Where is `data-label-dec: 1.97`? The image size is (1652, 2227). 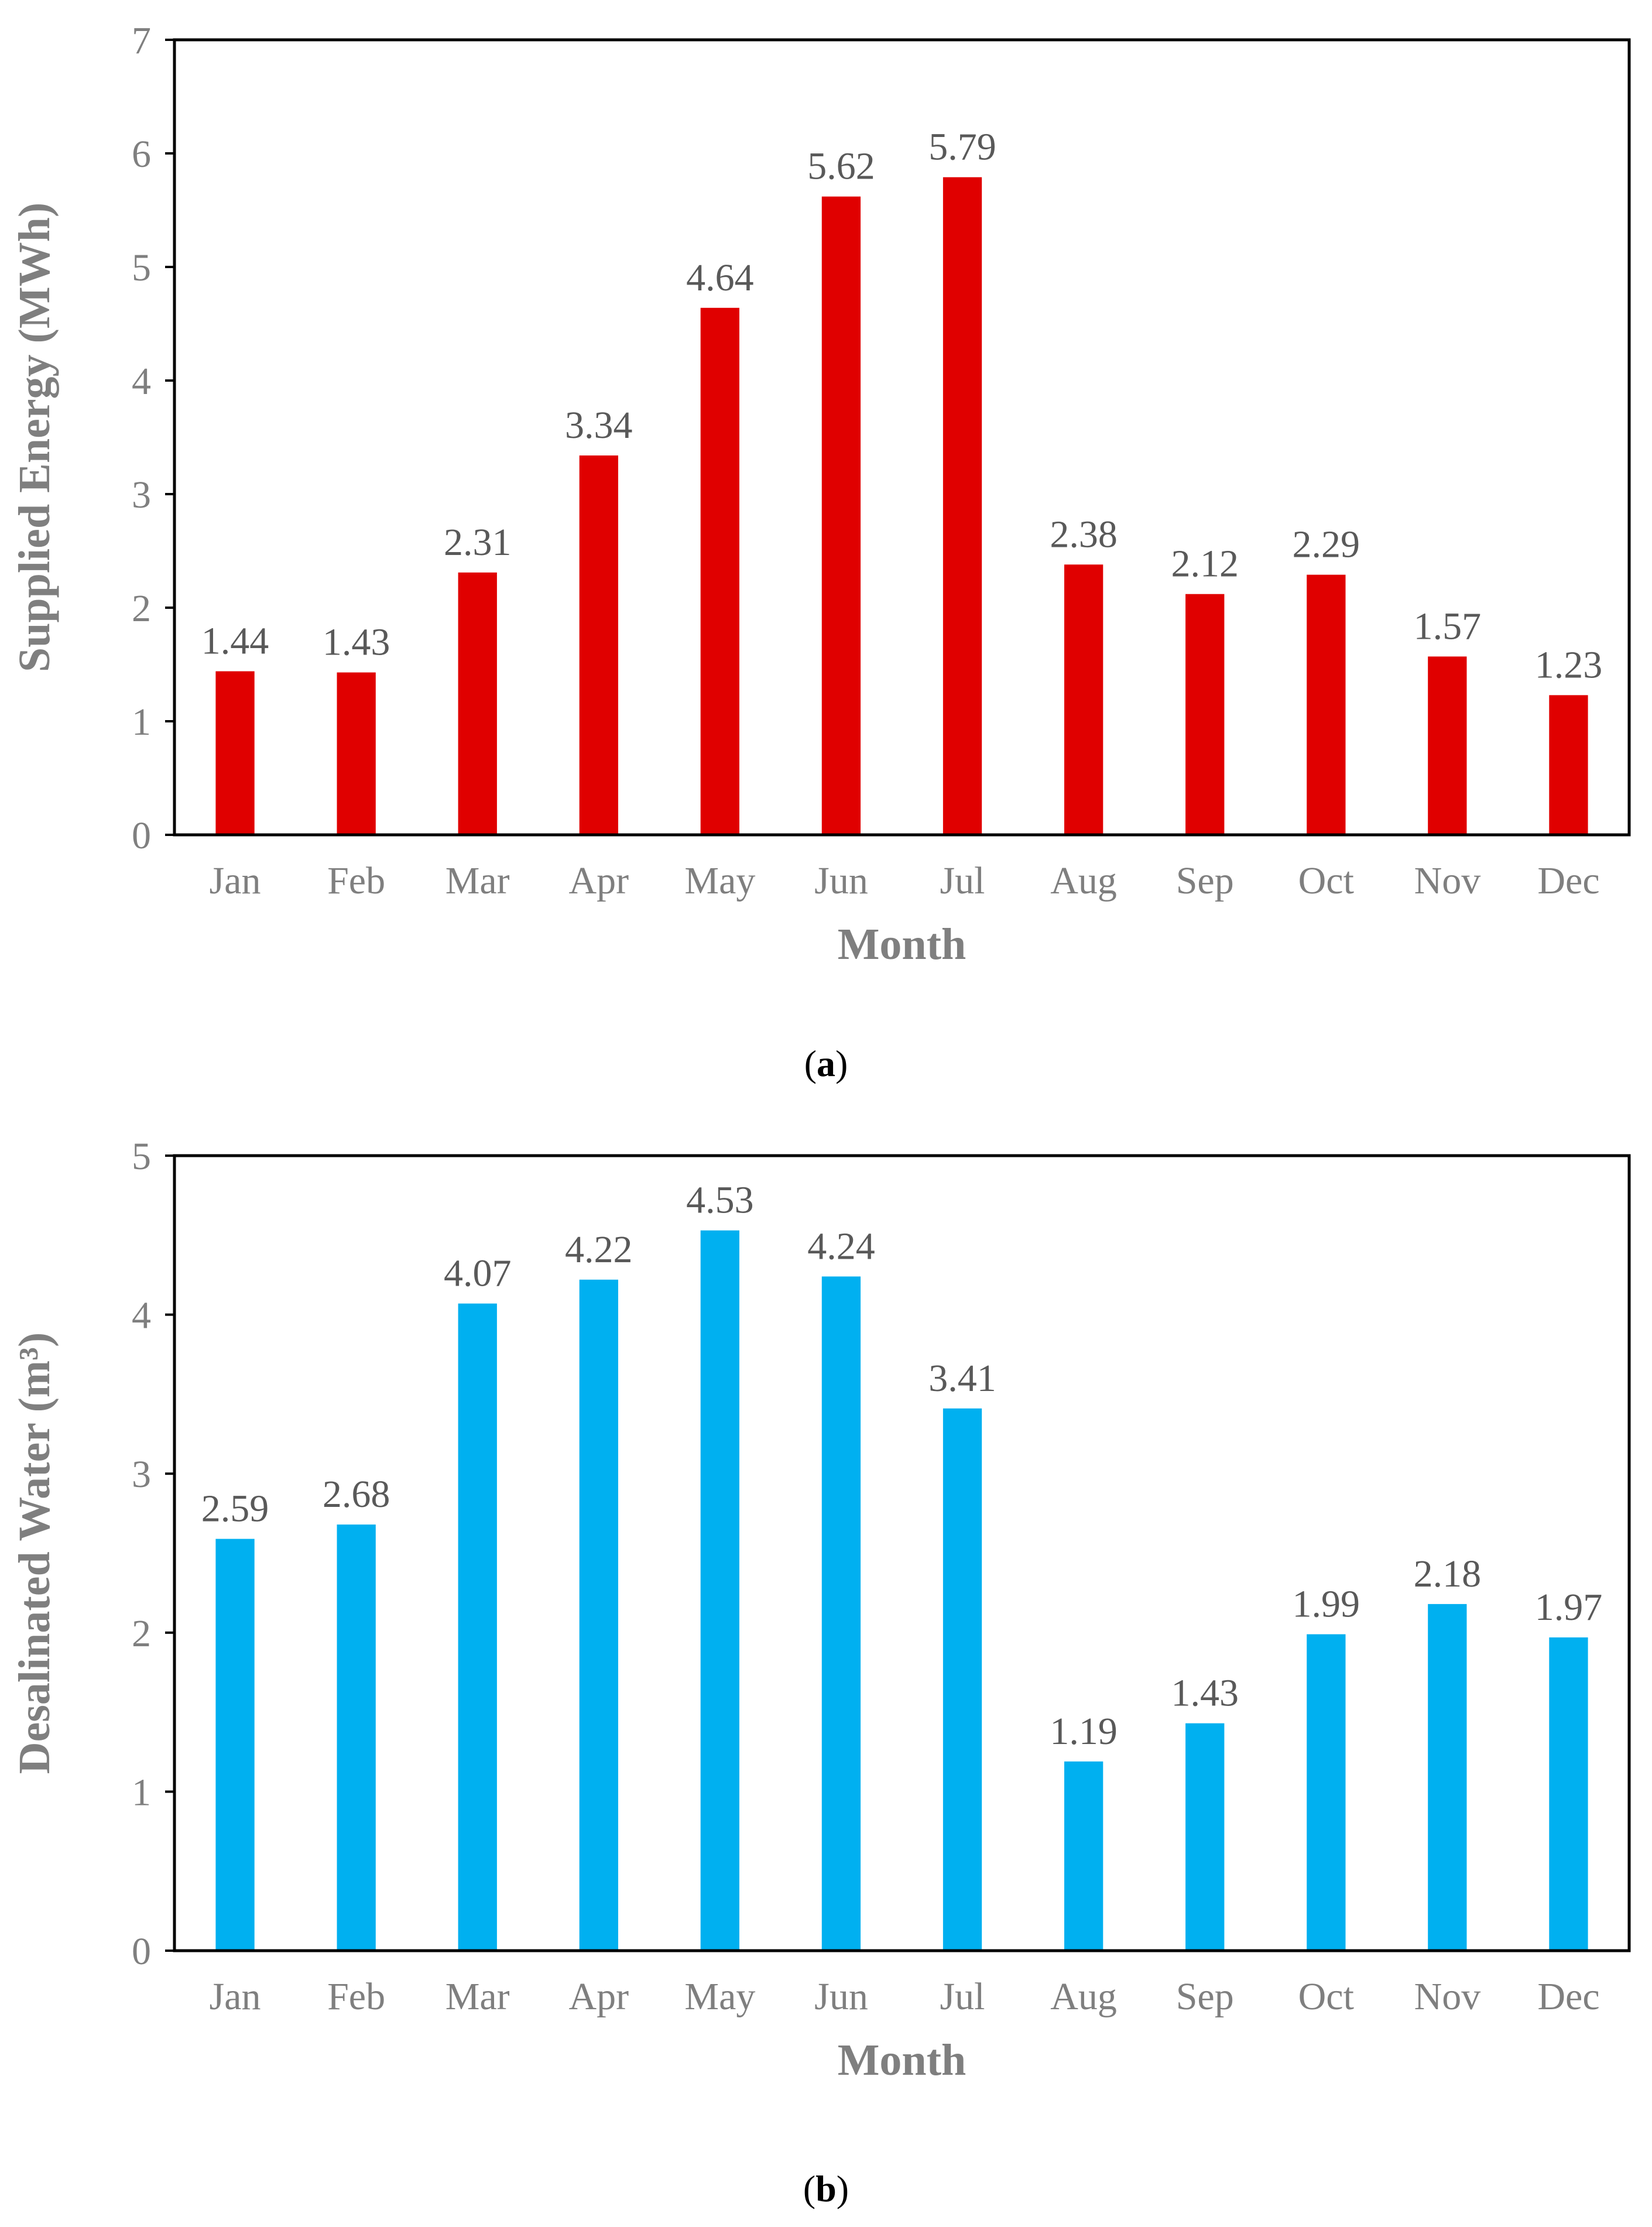 data-label-dec: 1.97 is located at coordinates (1569, 1608).